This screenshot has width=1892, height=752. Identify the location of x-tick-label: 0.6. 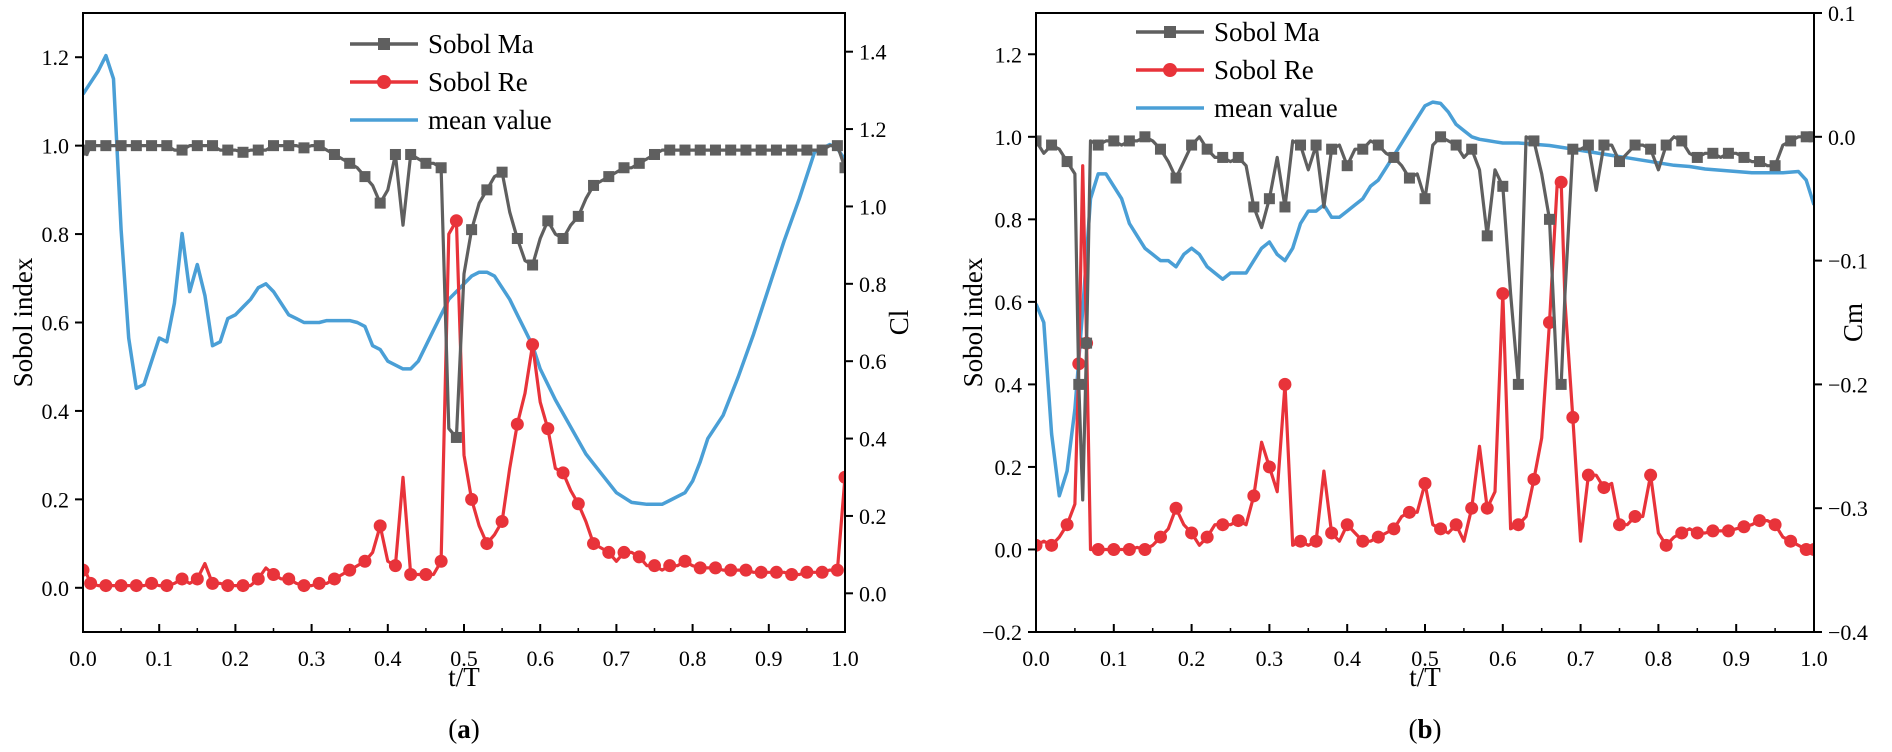
(540, 658).